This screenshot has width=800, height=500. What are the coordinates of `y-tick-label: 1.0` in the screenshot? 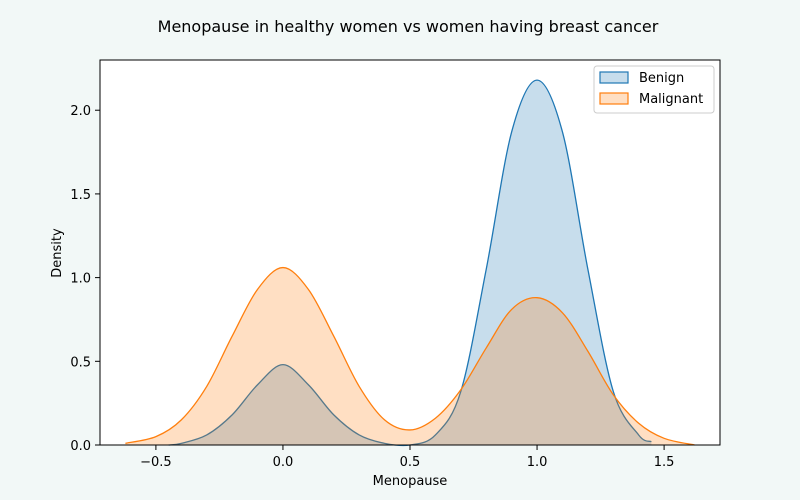 It's located at (80, 279).